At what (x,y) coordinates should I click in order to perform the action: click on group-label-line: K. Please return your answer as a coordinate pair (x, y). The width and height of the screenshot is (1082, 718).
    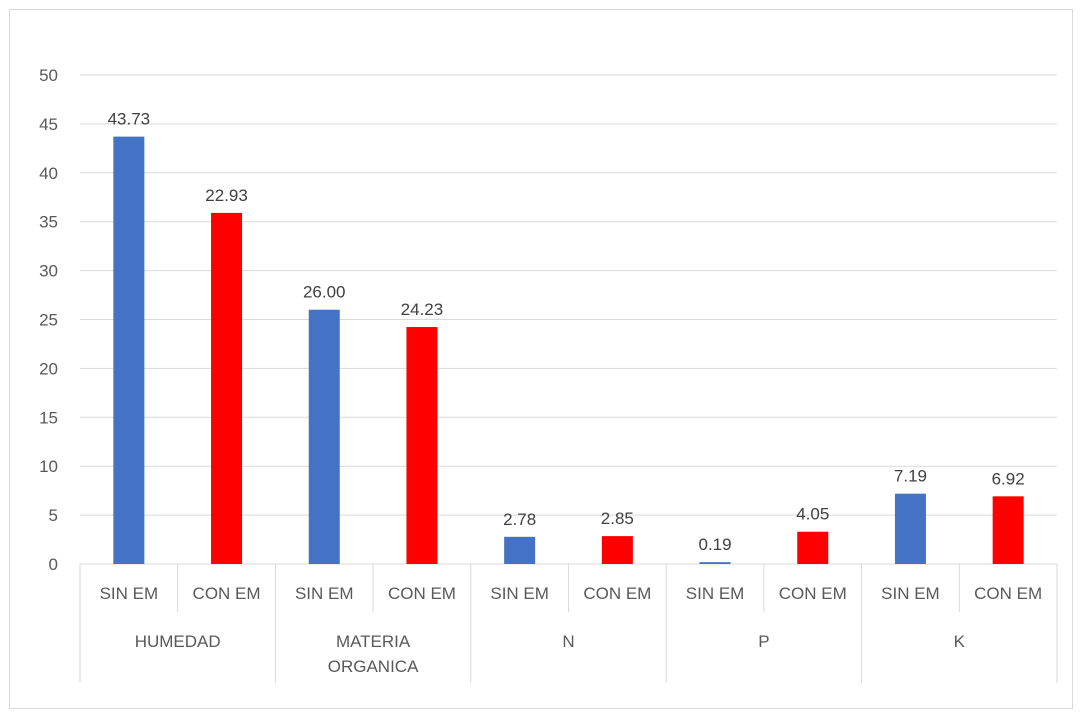
    Looking at the image, I should click on (960, 641).